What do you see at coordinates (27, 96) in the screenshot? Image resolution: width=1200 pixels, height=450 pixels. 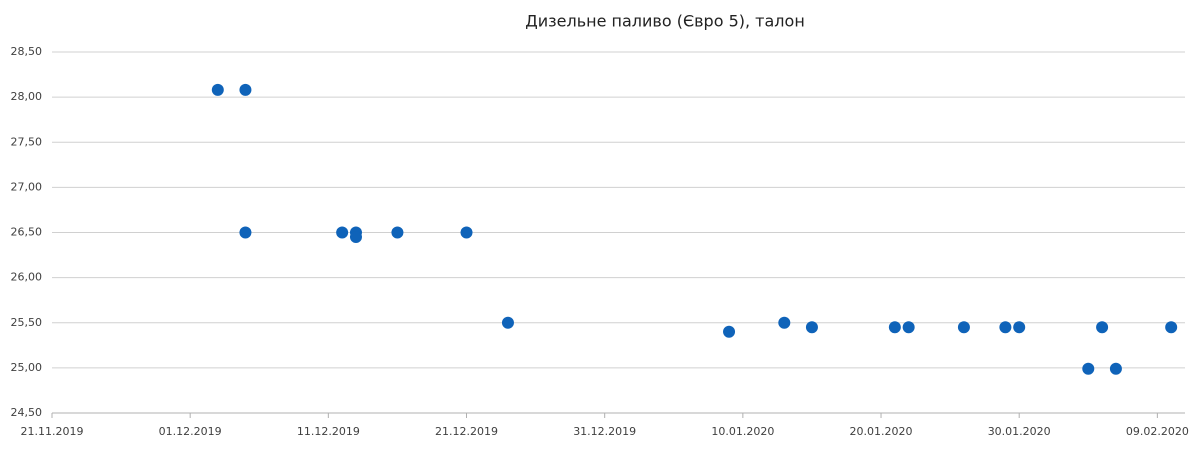 I see `y-tick-label: 28,00` at bounding box center [27, 96].